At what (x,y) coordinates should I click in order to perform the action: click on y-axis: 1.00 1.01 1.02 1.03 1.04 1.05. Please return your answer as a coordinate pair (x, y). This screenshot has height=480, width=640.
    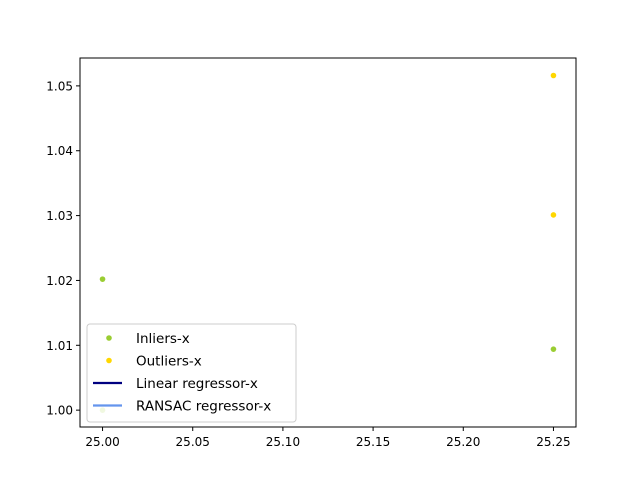
    Looking at the image, I should click on (63, 248).